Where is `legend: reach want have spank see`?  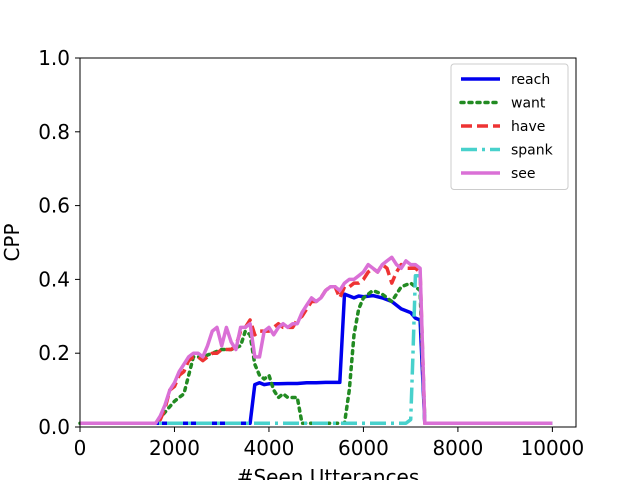 legend: reach want have spank see is located at coordinates (509, 126).